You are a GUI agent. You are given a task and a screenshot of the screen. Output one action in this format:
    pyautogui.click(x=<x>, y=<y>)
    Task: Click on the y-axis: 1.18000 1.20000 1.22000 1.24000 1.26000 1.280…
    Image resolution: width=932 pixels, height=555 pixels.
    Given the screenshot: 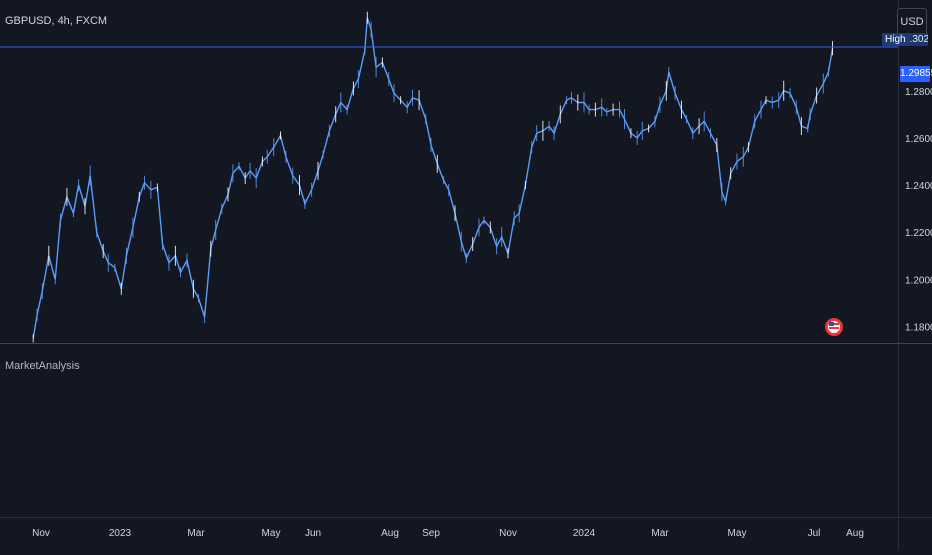 What is the action you would take?
    pyautogui.click(x=918, y=210)
    